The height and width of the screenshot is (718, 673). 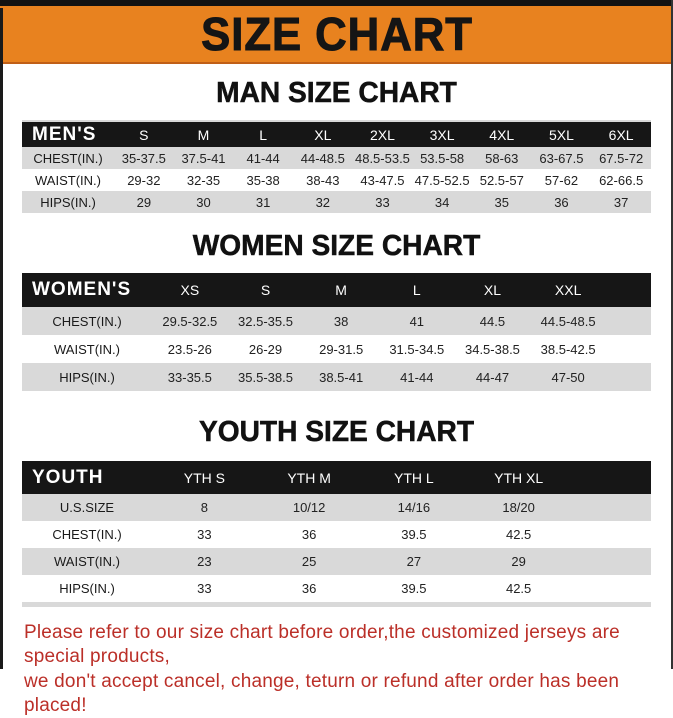 What do you see at coordinates (442, 180) in the screenshot?
I see `cell-value: 47.5-52.5` at bounding box center [442, 180].